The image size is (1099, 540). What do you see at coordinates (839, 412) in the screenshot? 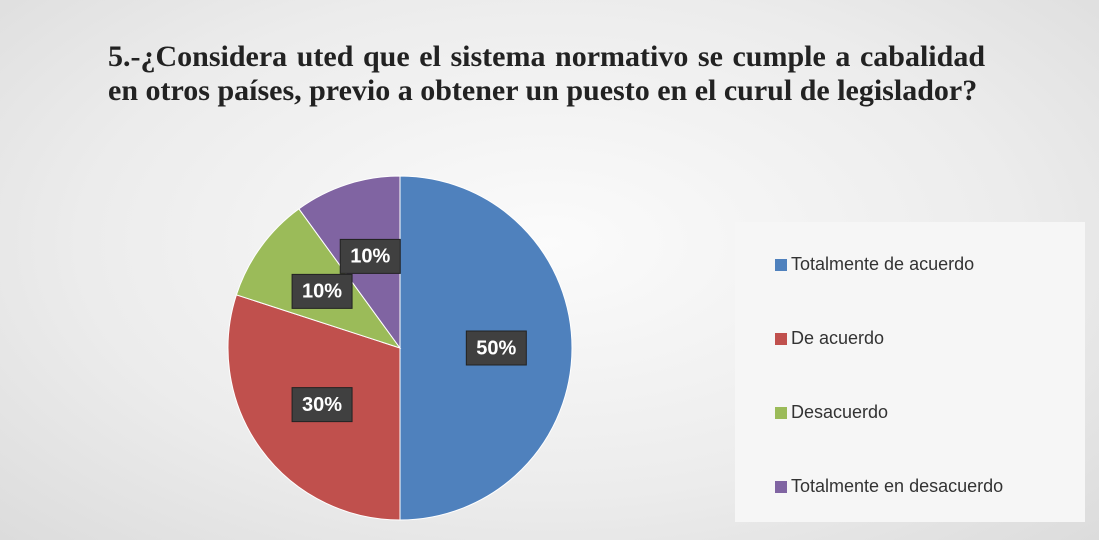
I see `legend-label: Desacuerdo` at bounding box center [839, 412].